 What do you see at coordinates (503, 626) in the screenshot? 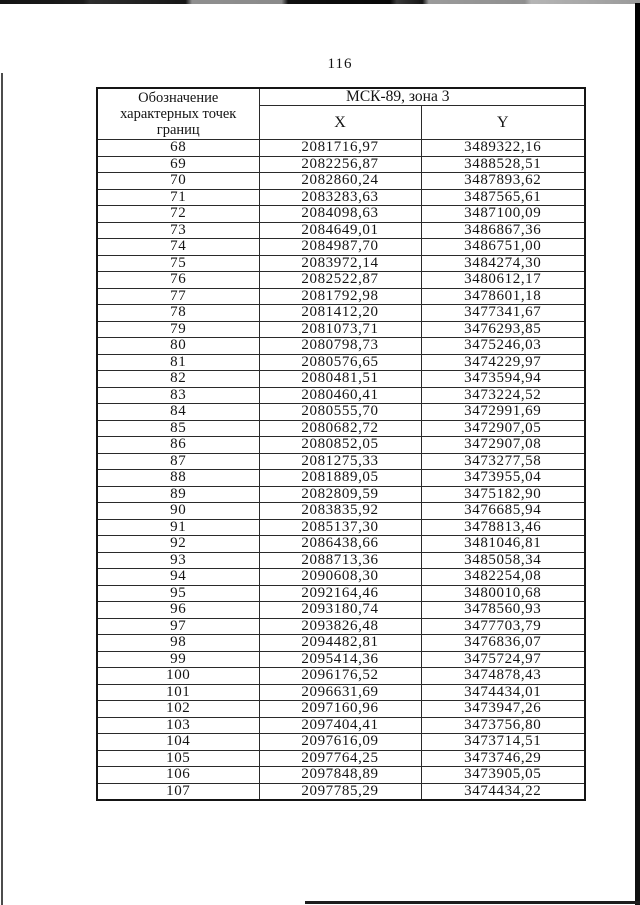
I see `y-value-cell: 3477703,79` at bounding box center [503, 626].